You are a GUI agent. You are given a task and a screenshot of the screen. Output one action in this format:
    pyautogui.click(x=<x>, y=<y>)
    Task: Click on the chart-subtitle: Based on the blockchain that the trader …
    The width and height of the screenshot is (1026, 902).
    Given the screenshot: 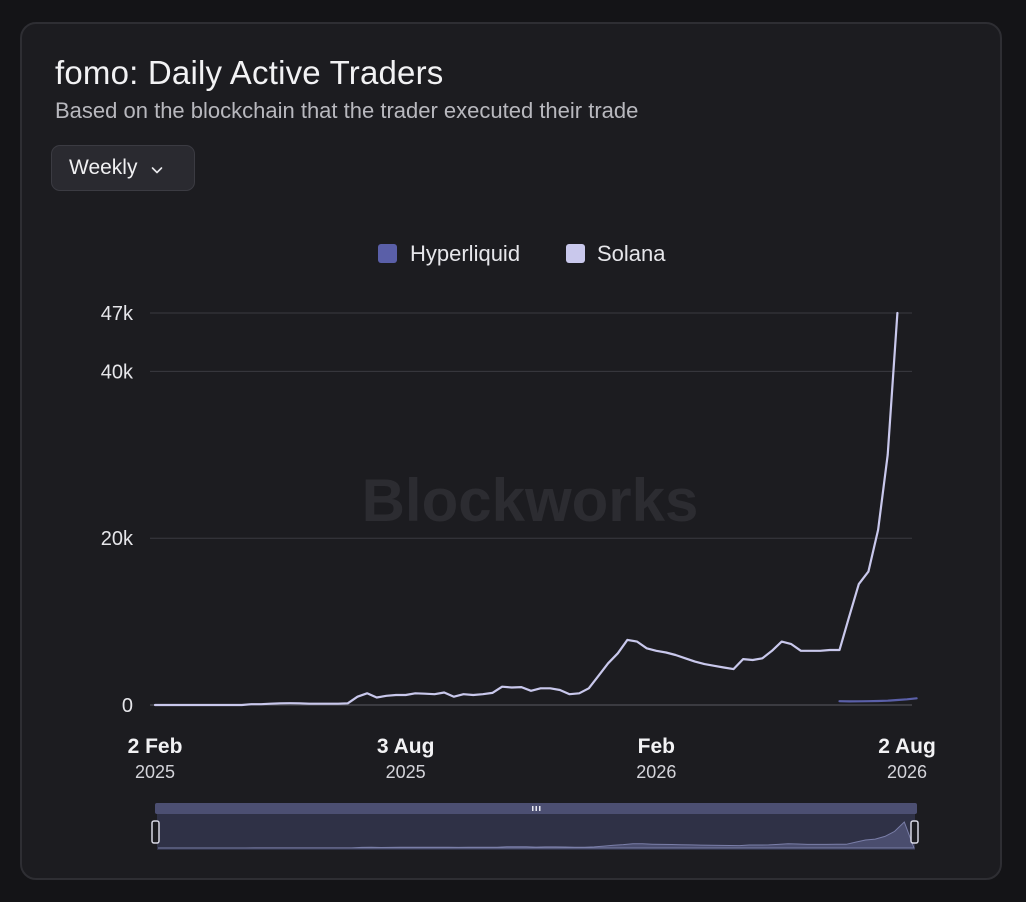 What is the action you would take?
    pyautogui.click(x=347, y=110)
    